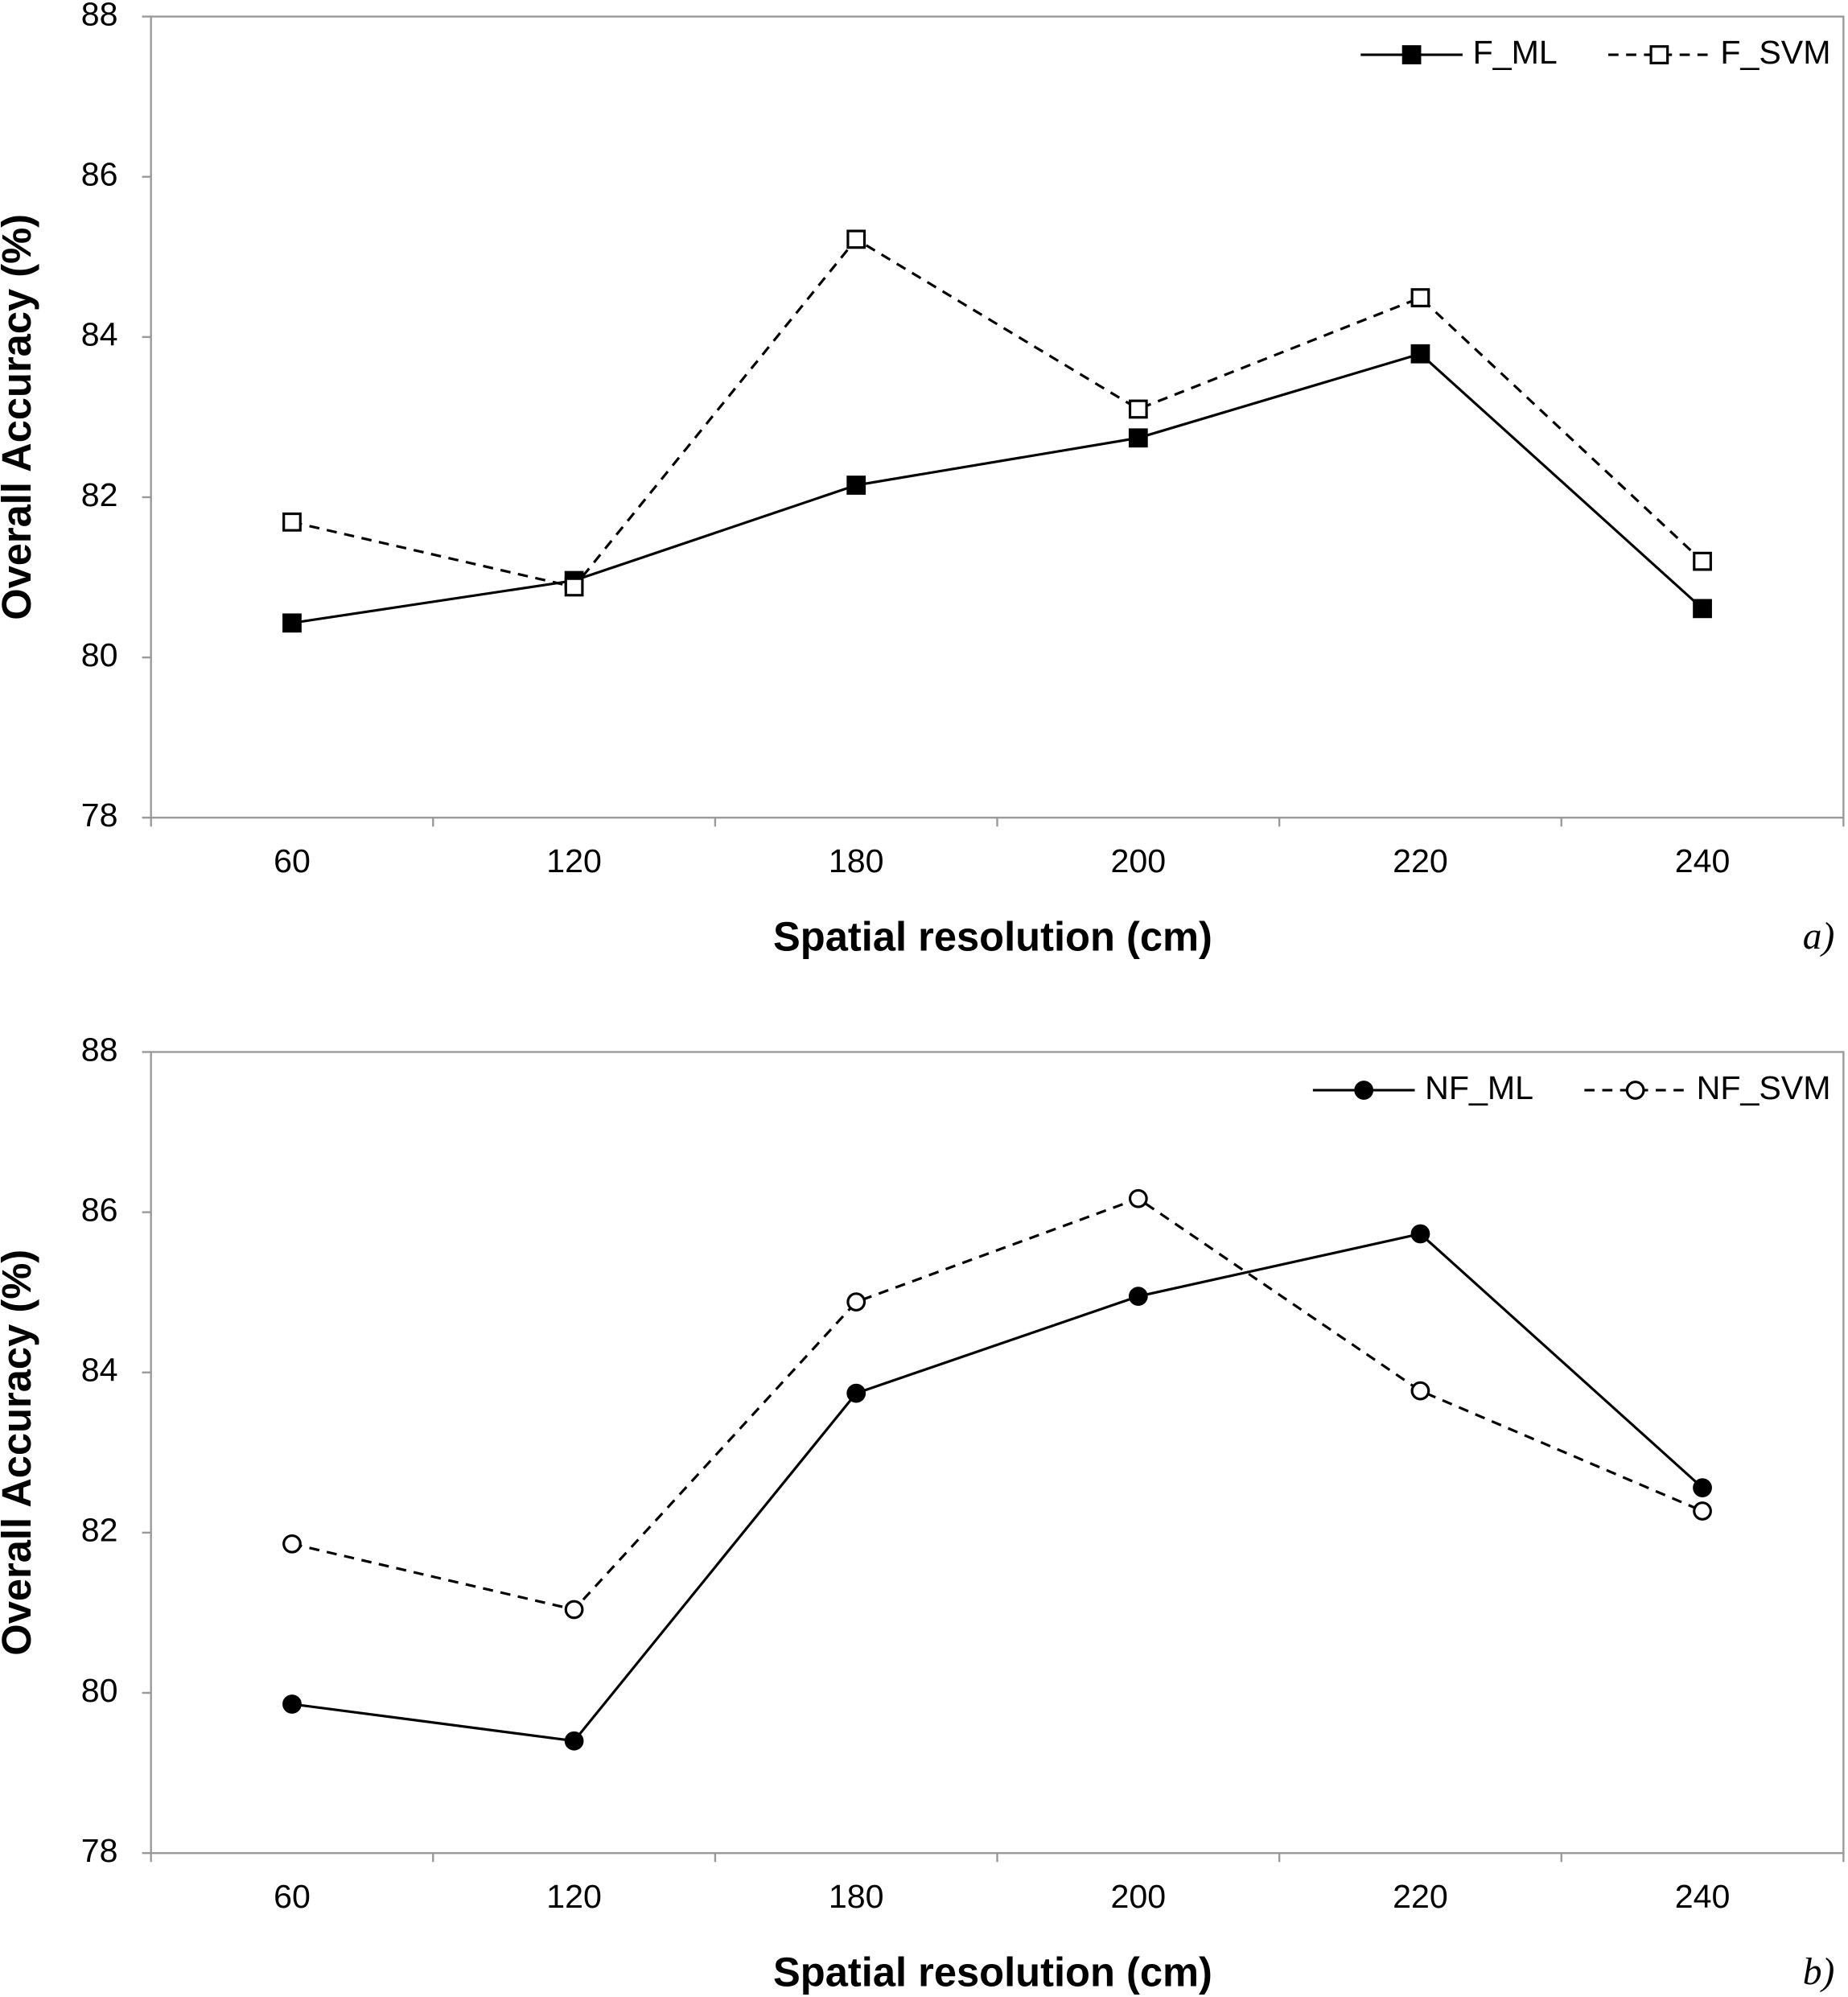 The image size is (1848, 1997). What do you see at coordinates (1819, 1972) in the screenshot?
I see `panel-label: b)` at bounding box center [1819, 1972].